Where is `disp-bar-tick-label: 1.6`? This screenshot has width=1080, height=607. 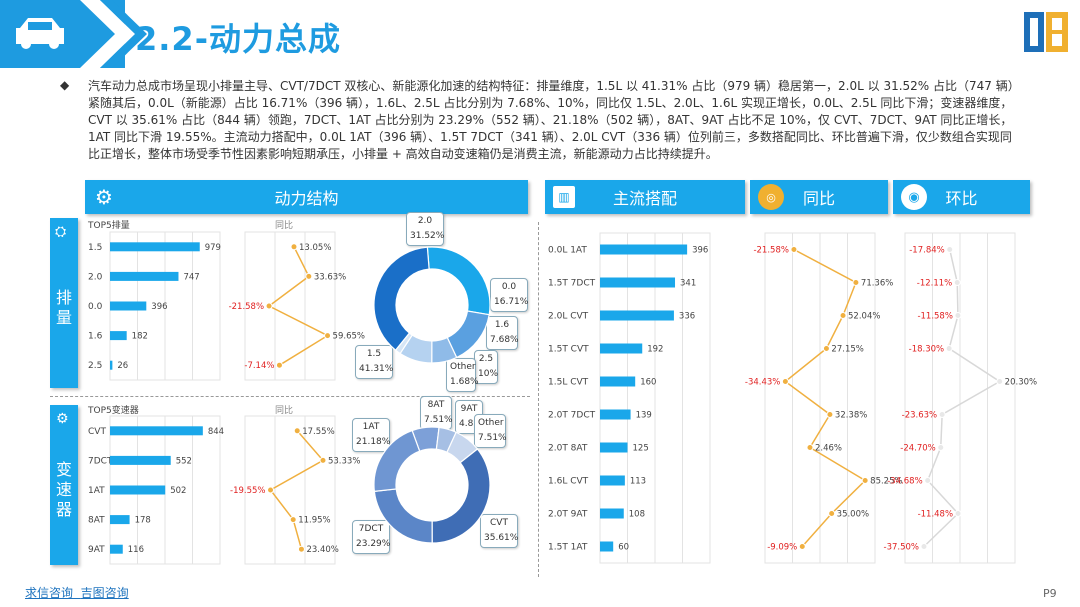
disp-bar-tick-label: 1.6 is located at coordinates (95, 337).